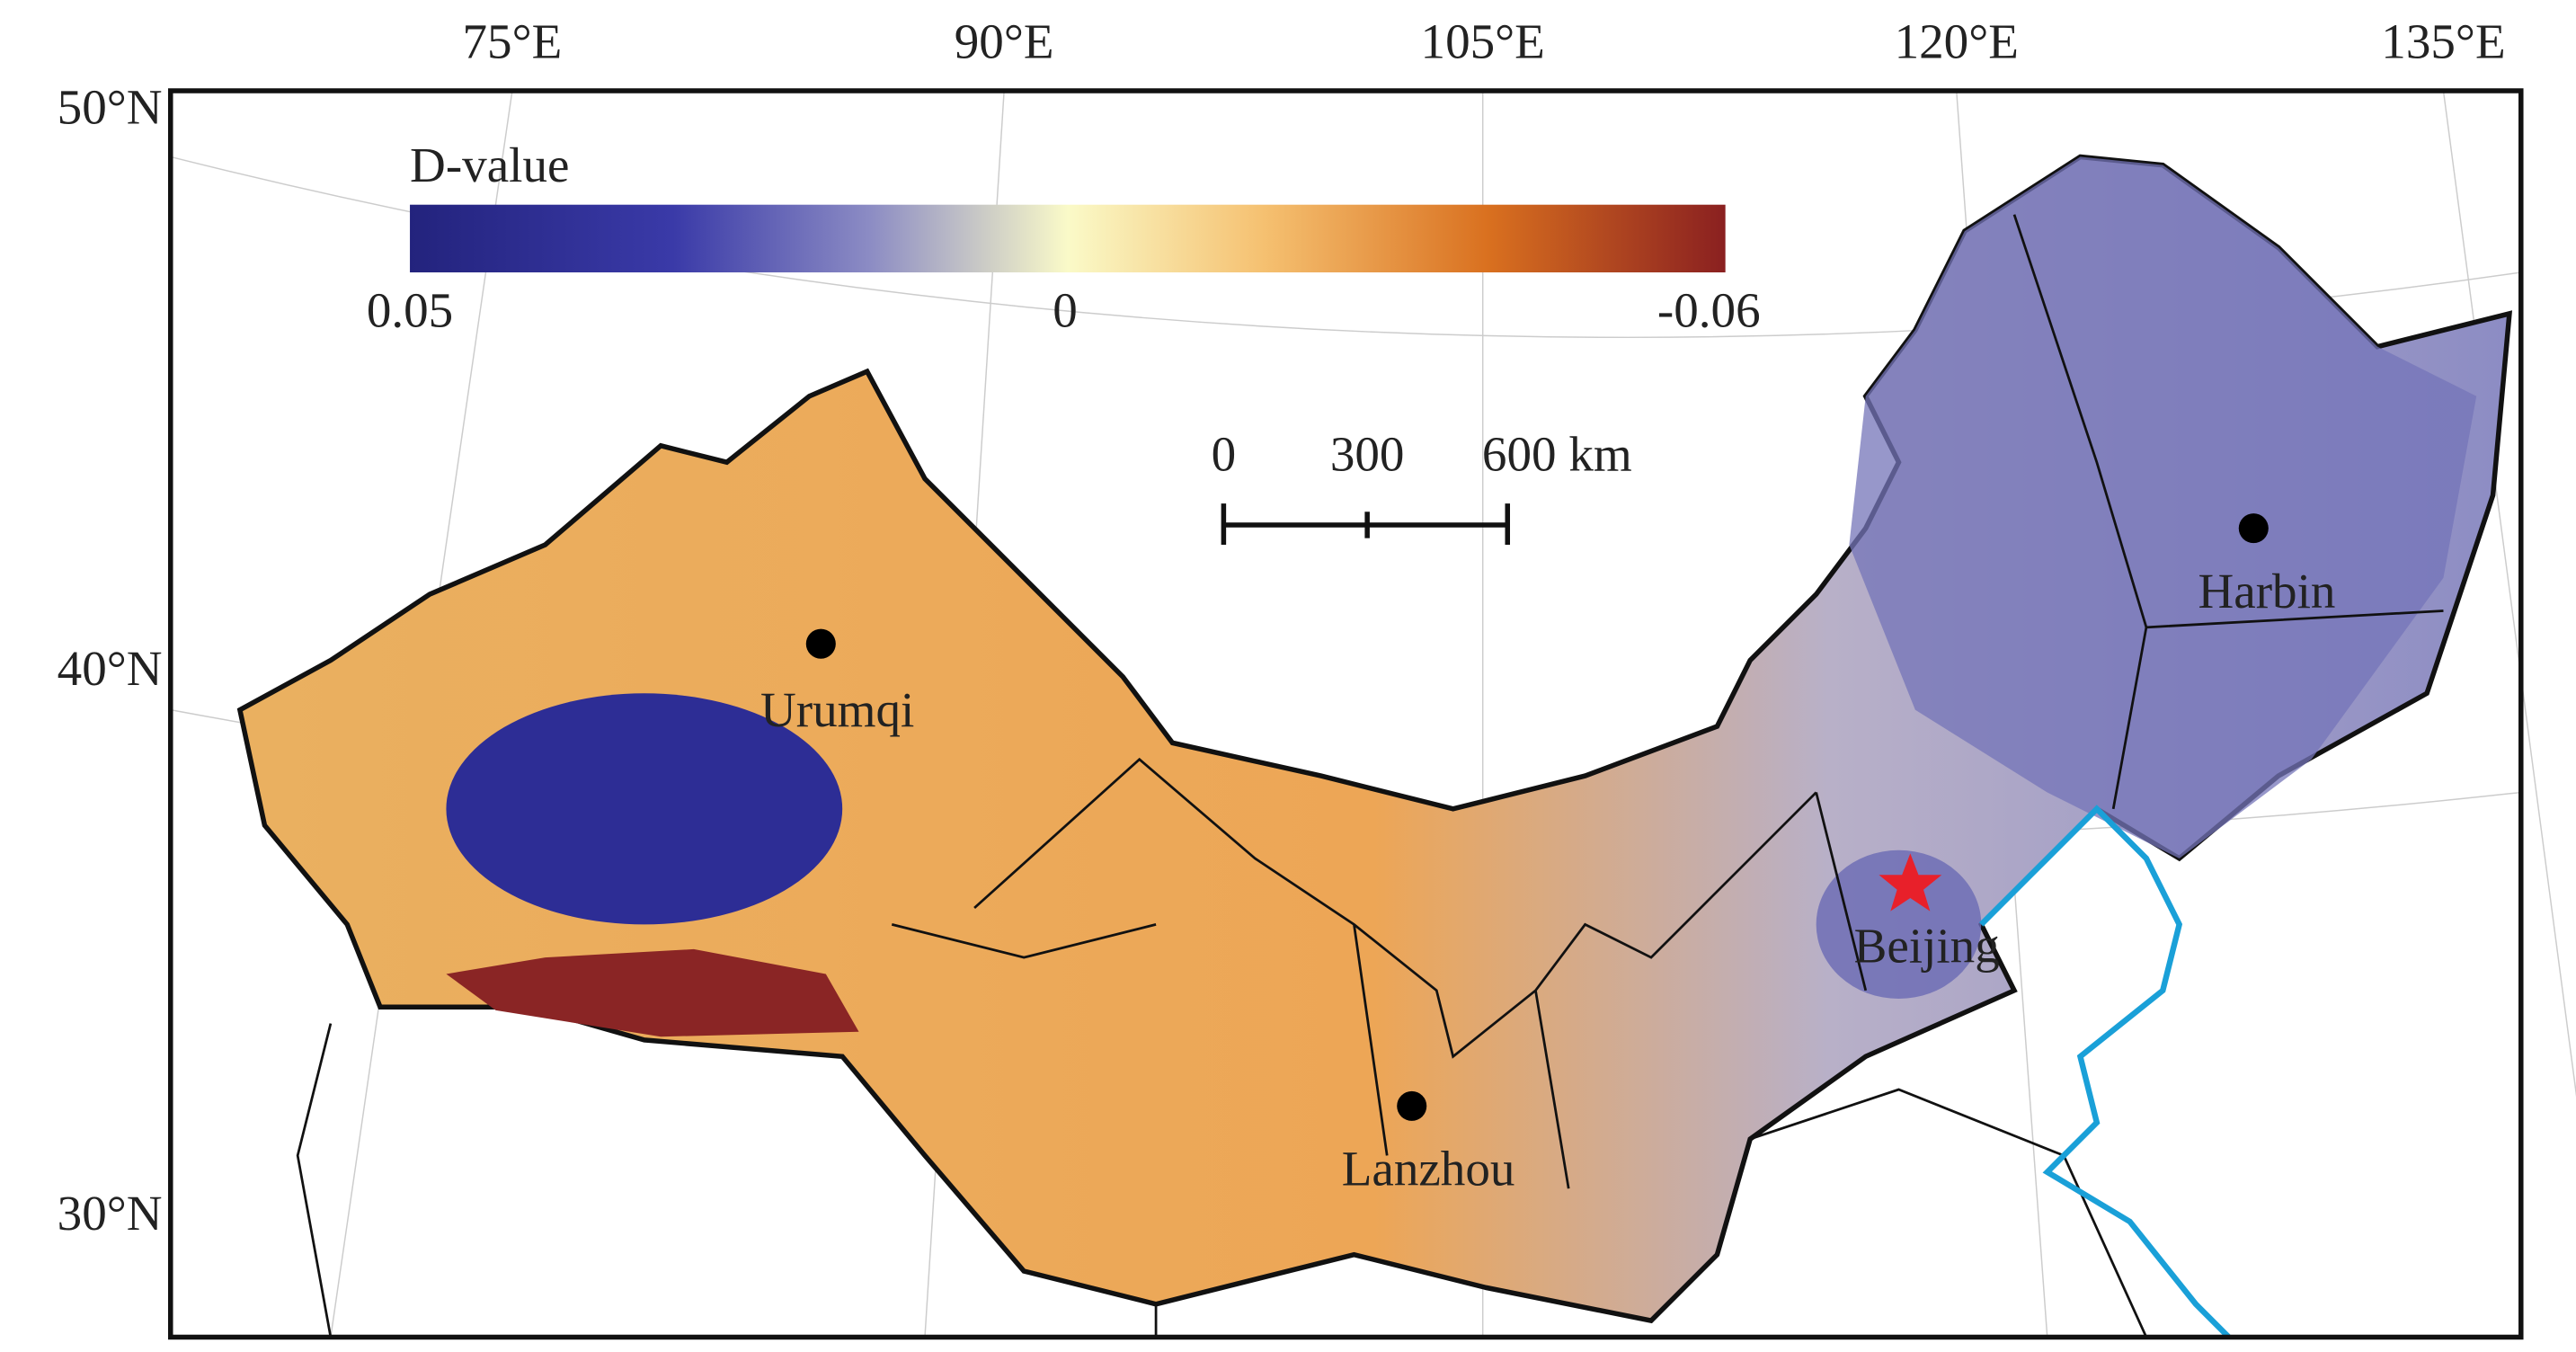 The image size is (2576, 1352). I want to click on lat-label: 30°N, so click(110, 1213).